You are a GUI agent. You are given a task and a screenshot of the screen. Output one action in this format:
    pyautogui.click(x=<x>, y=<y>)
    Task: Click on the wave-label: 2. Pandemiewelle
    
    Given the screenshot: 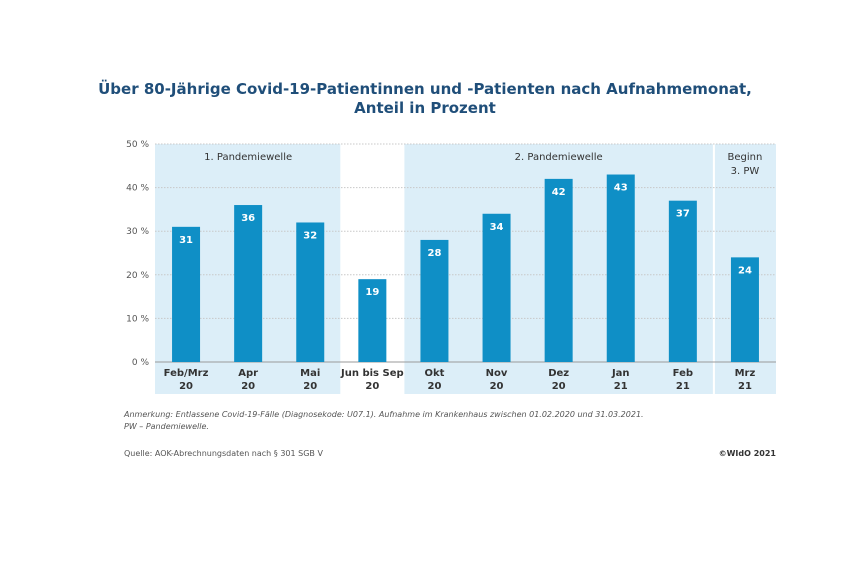 What is the action you would take?
    pyautogui.click(x=559, y=157)
    